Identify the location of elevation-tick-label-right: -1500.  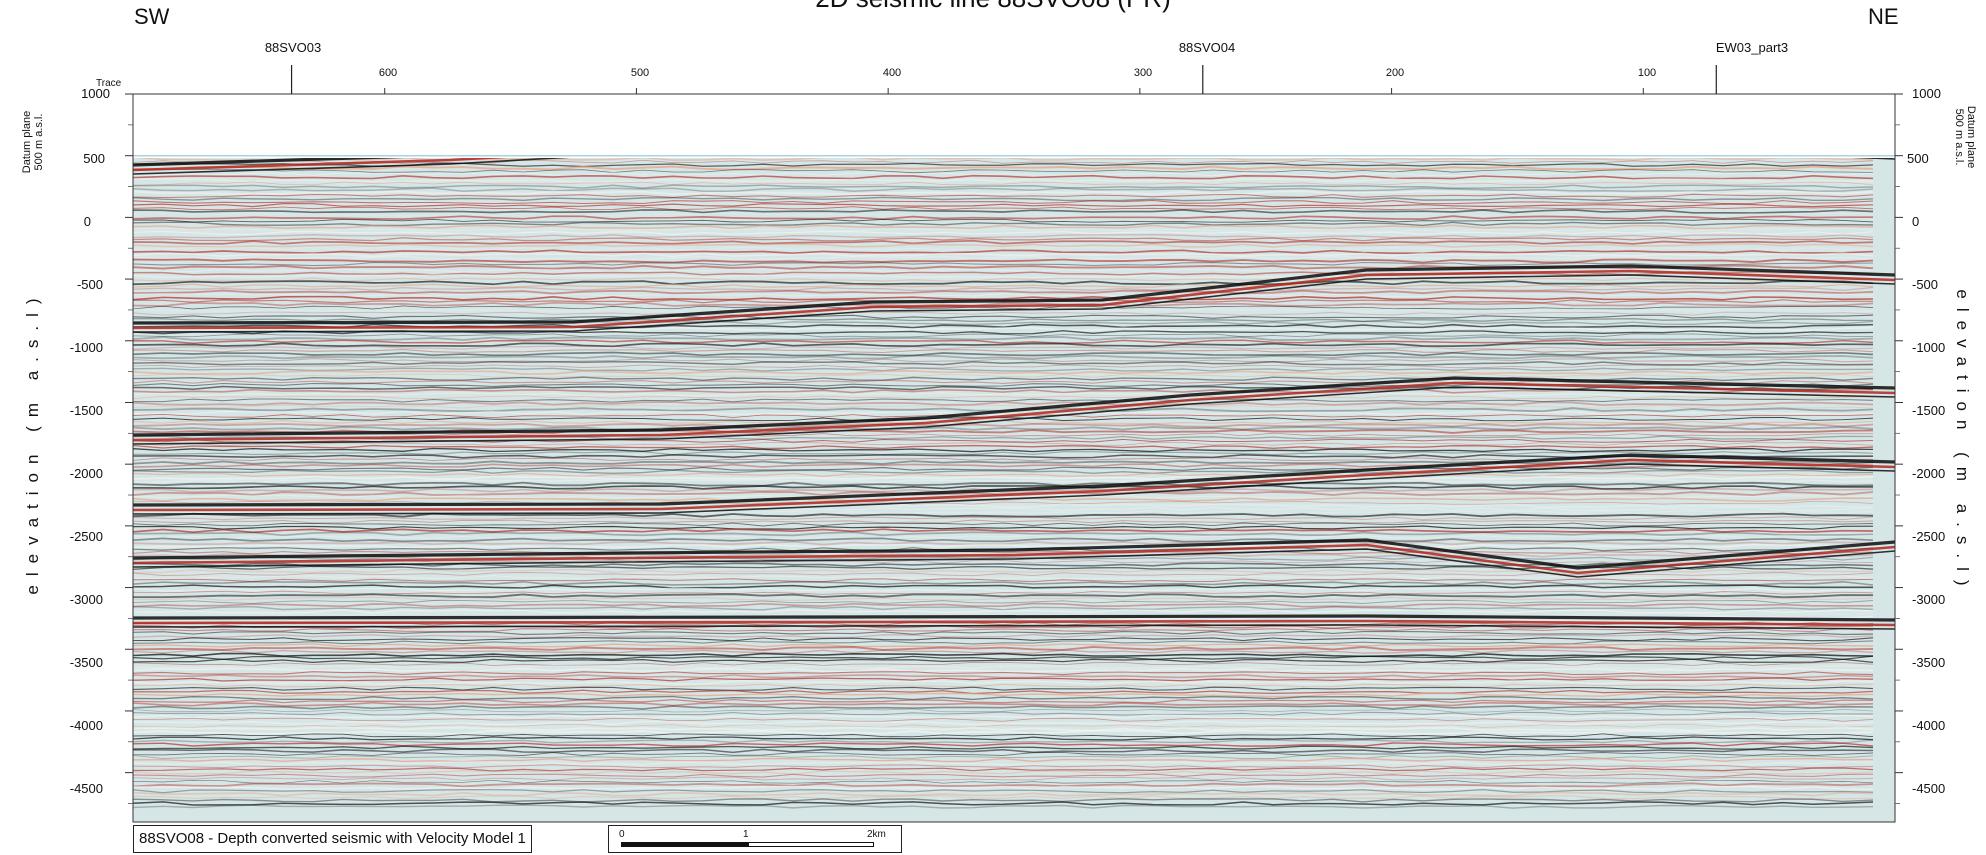
(1929, 410).